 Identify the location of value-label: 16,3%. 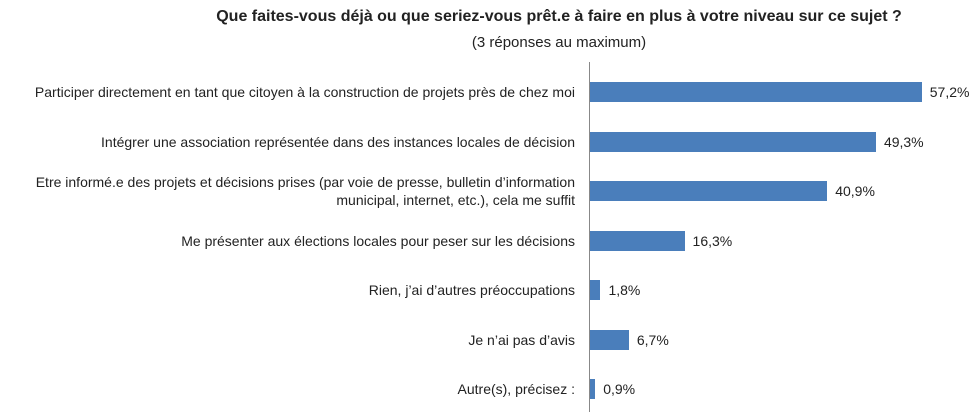
(712, 240).